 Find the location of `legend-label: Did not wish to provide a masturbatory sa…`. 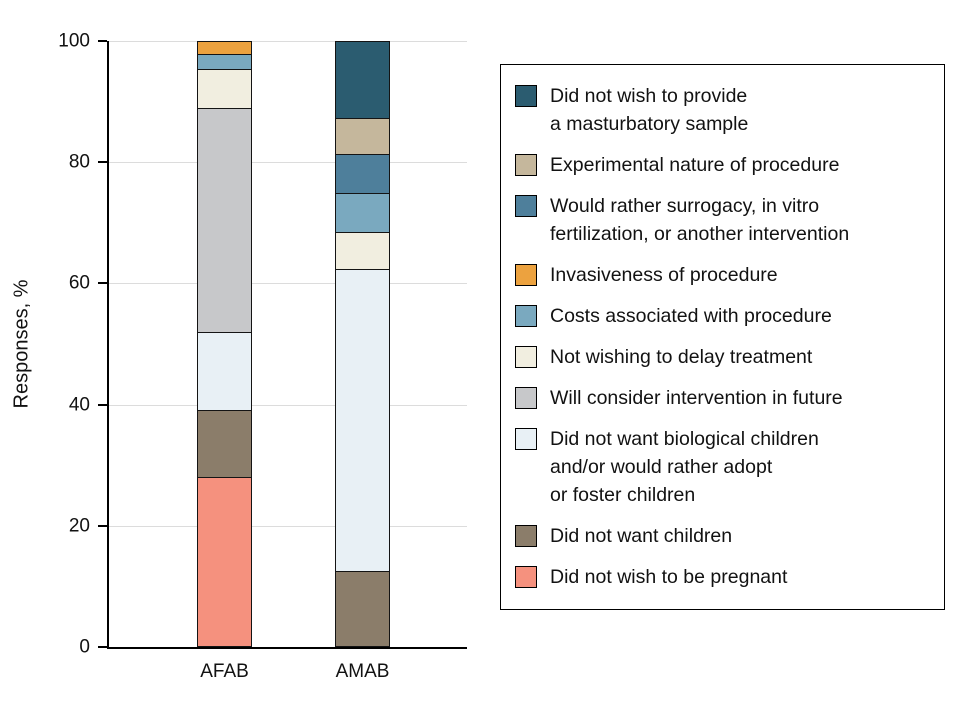

legend-label: Did not wish to provide a masturbatory sa… is located at coordinates (649, 110).